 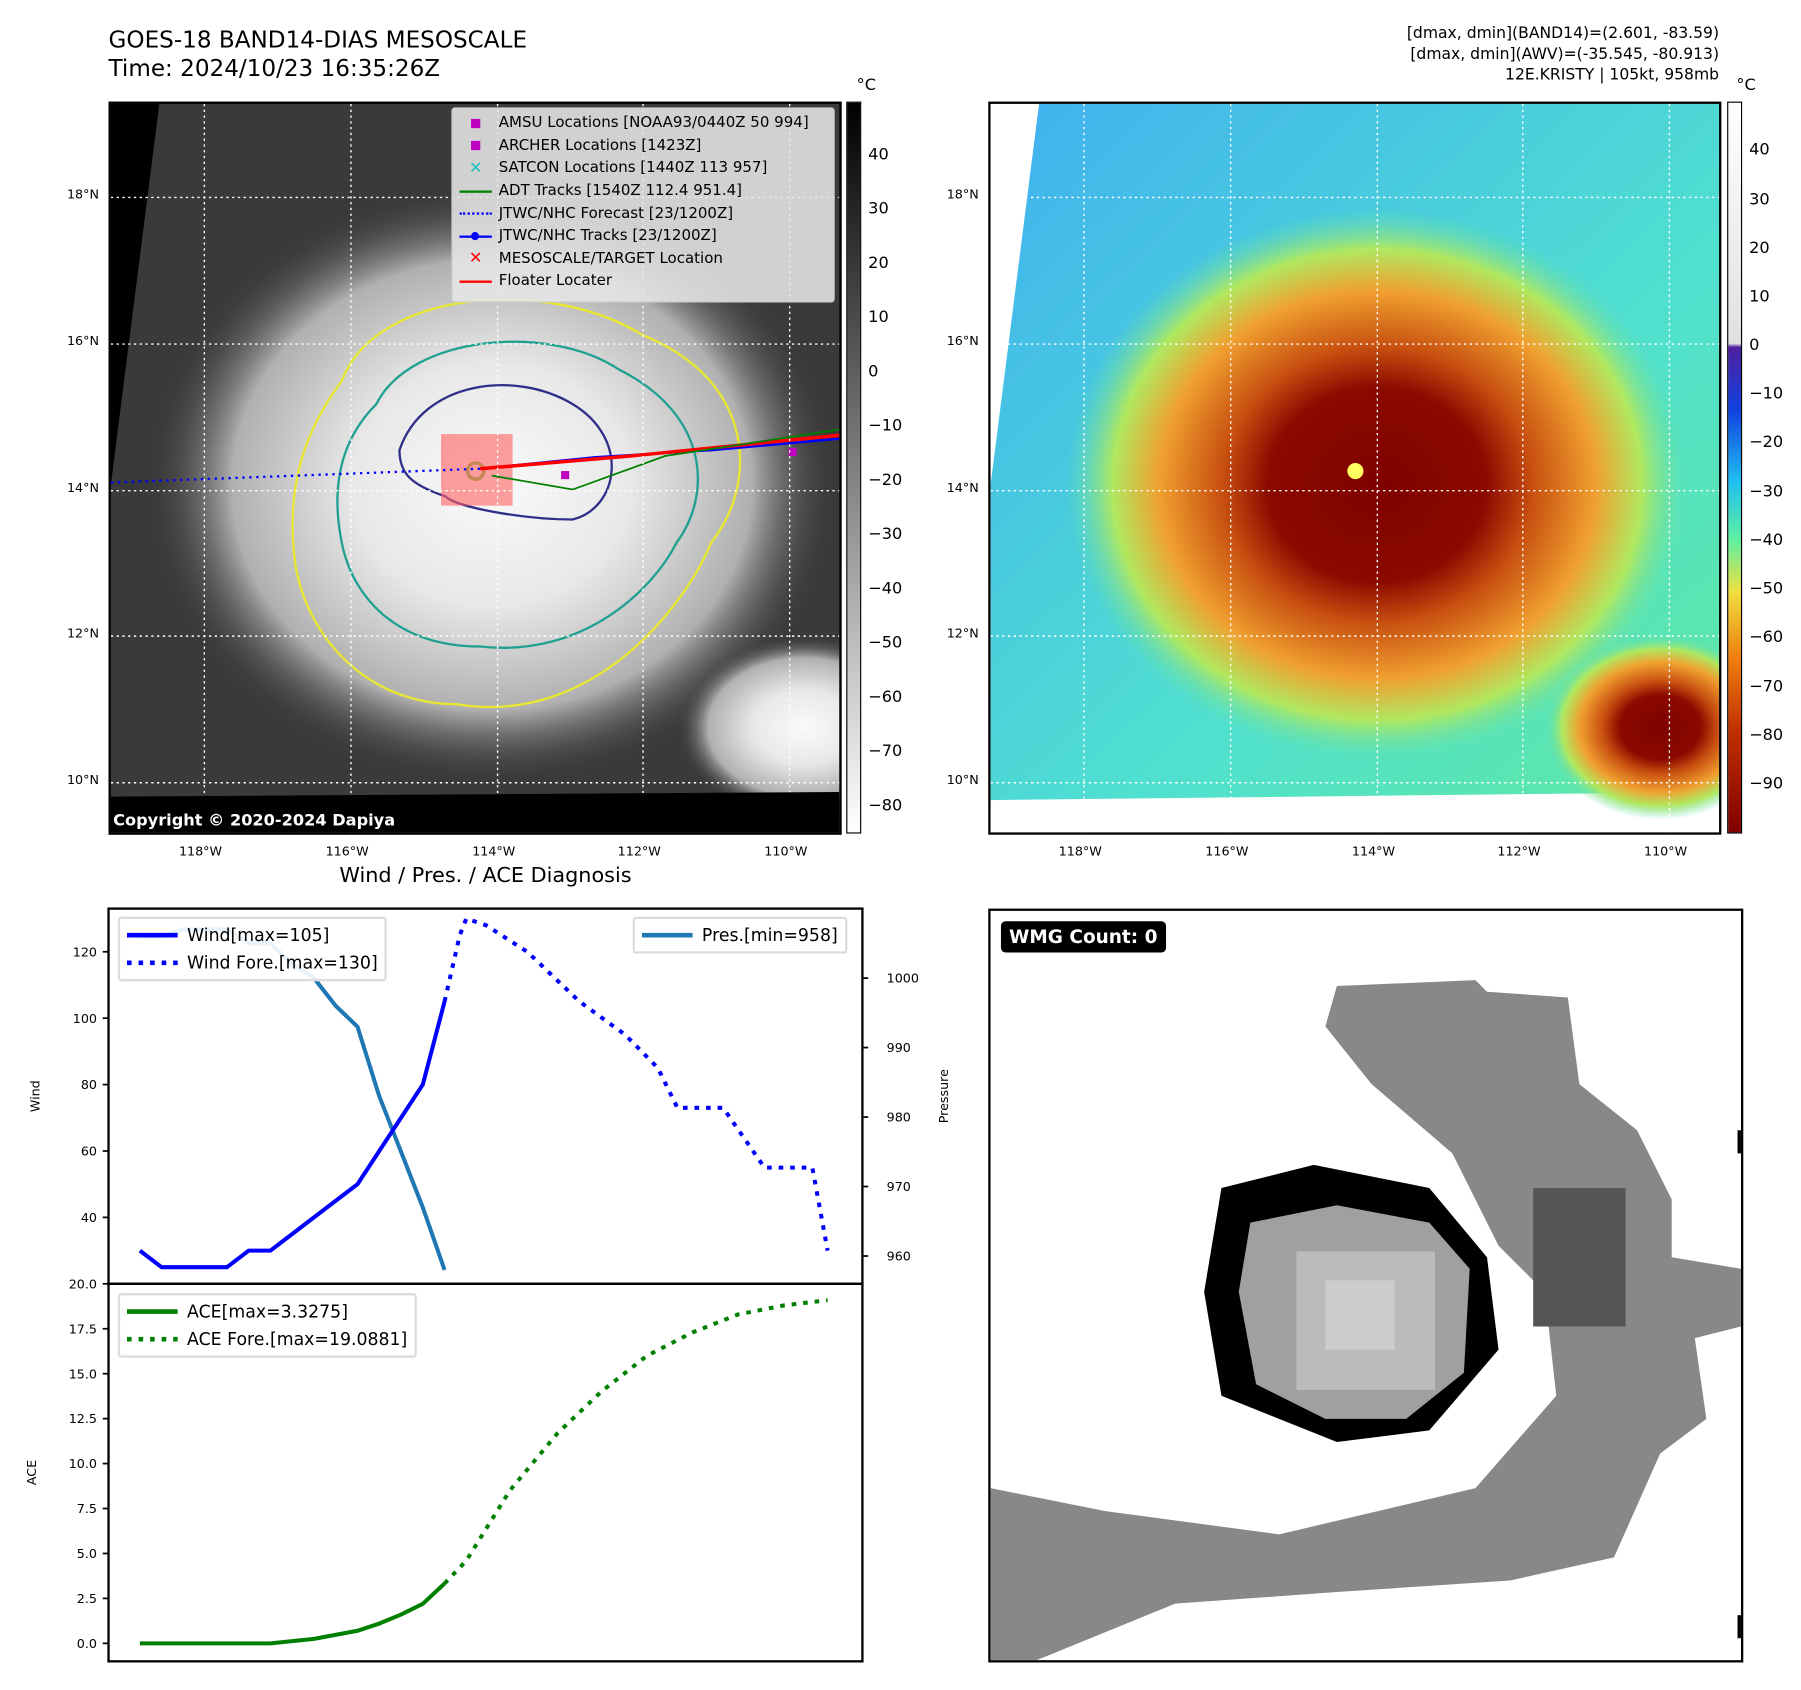 What do you see at coordinates (282, 963) in the screenshot?
I see `legend-label: Wind Fore.[max=130]` at bounding box center [282, 963].